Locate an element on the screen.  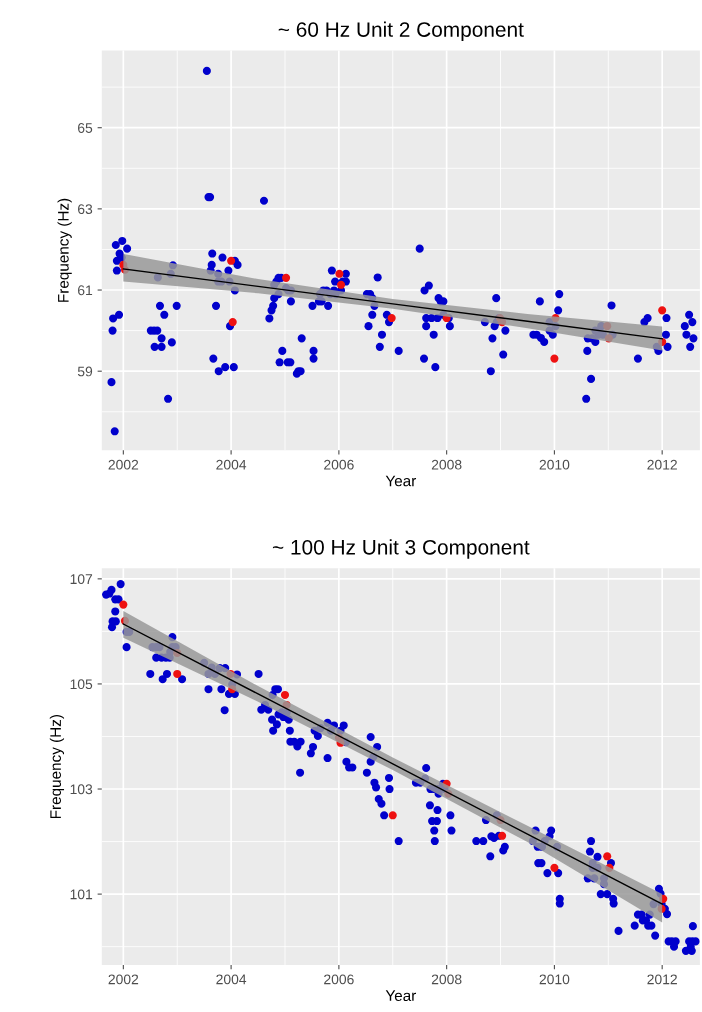
y-tick-label: 61 is located at coordinates (85, 290).